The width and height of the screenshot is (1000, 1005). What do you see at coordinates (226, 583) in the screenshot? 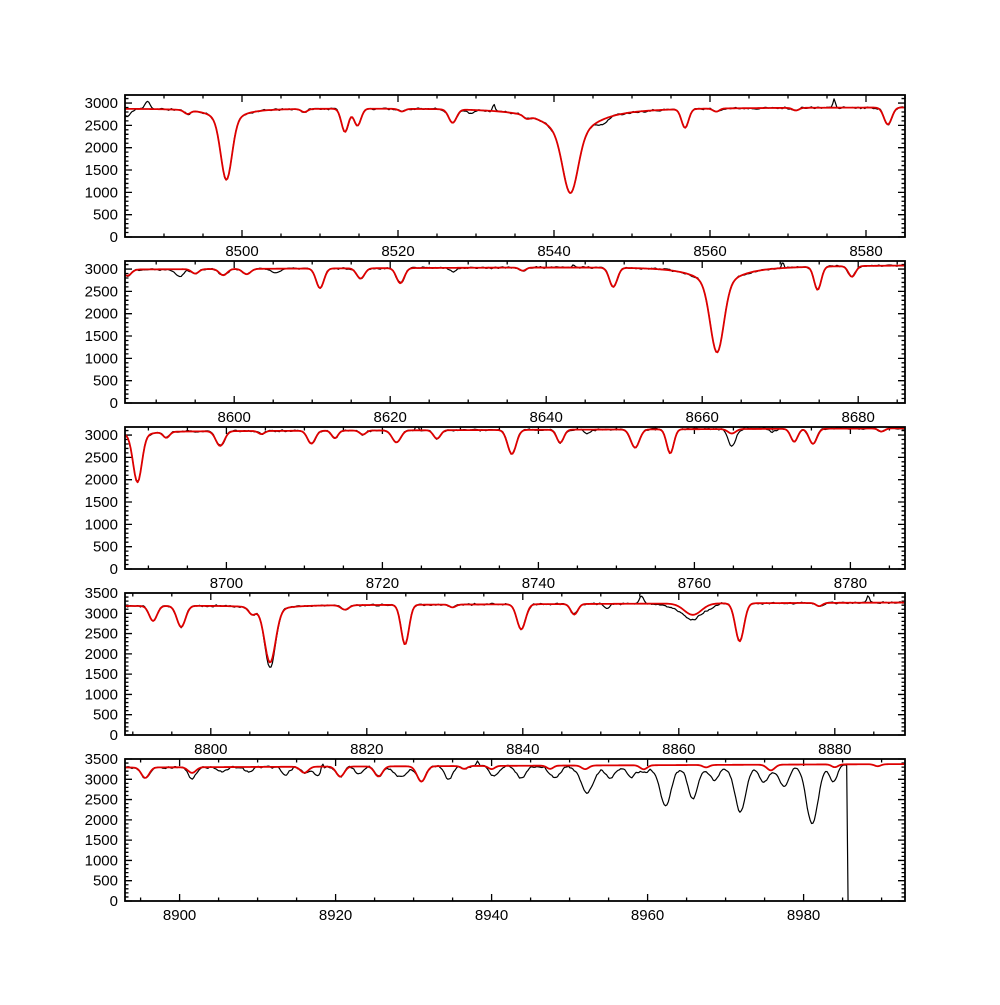
I see `x-tick-label: 8700` at bounding box center [226, 583].